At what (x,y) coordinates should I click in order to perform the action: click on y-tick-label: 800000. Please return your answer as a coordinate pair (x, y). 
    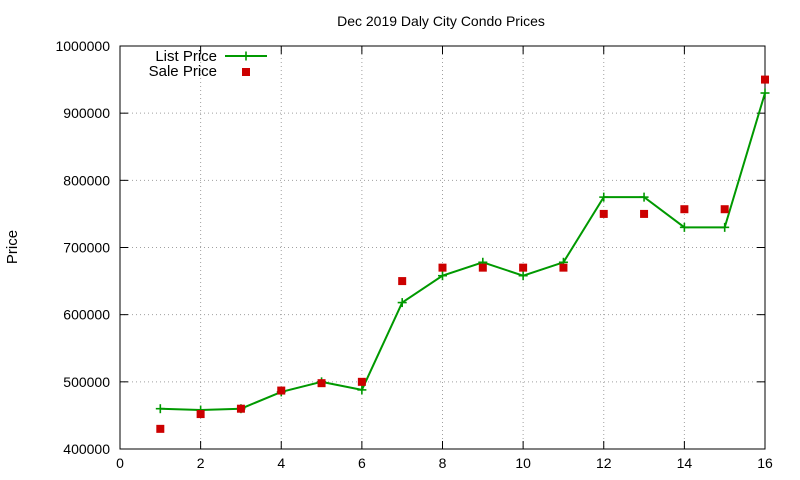
    Looking at the image, I should click on (86, 180).